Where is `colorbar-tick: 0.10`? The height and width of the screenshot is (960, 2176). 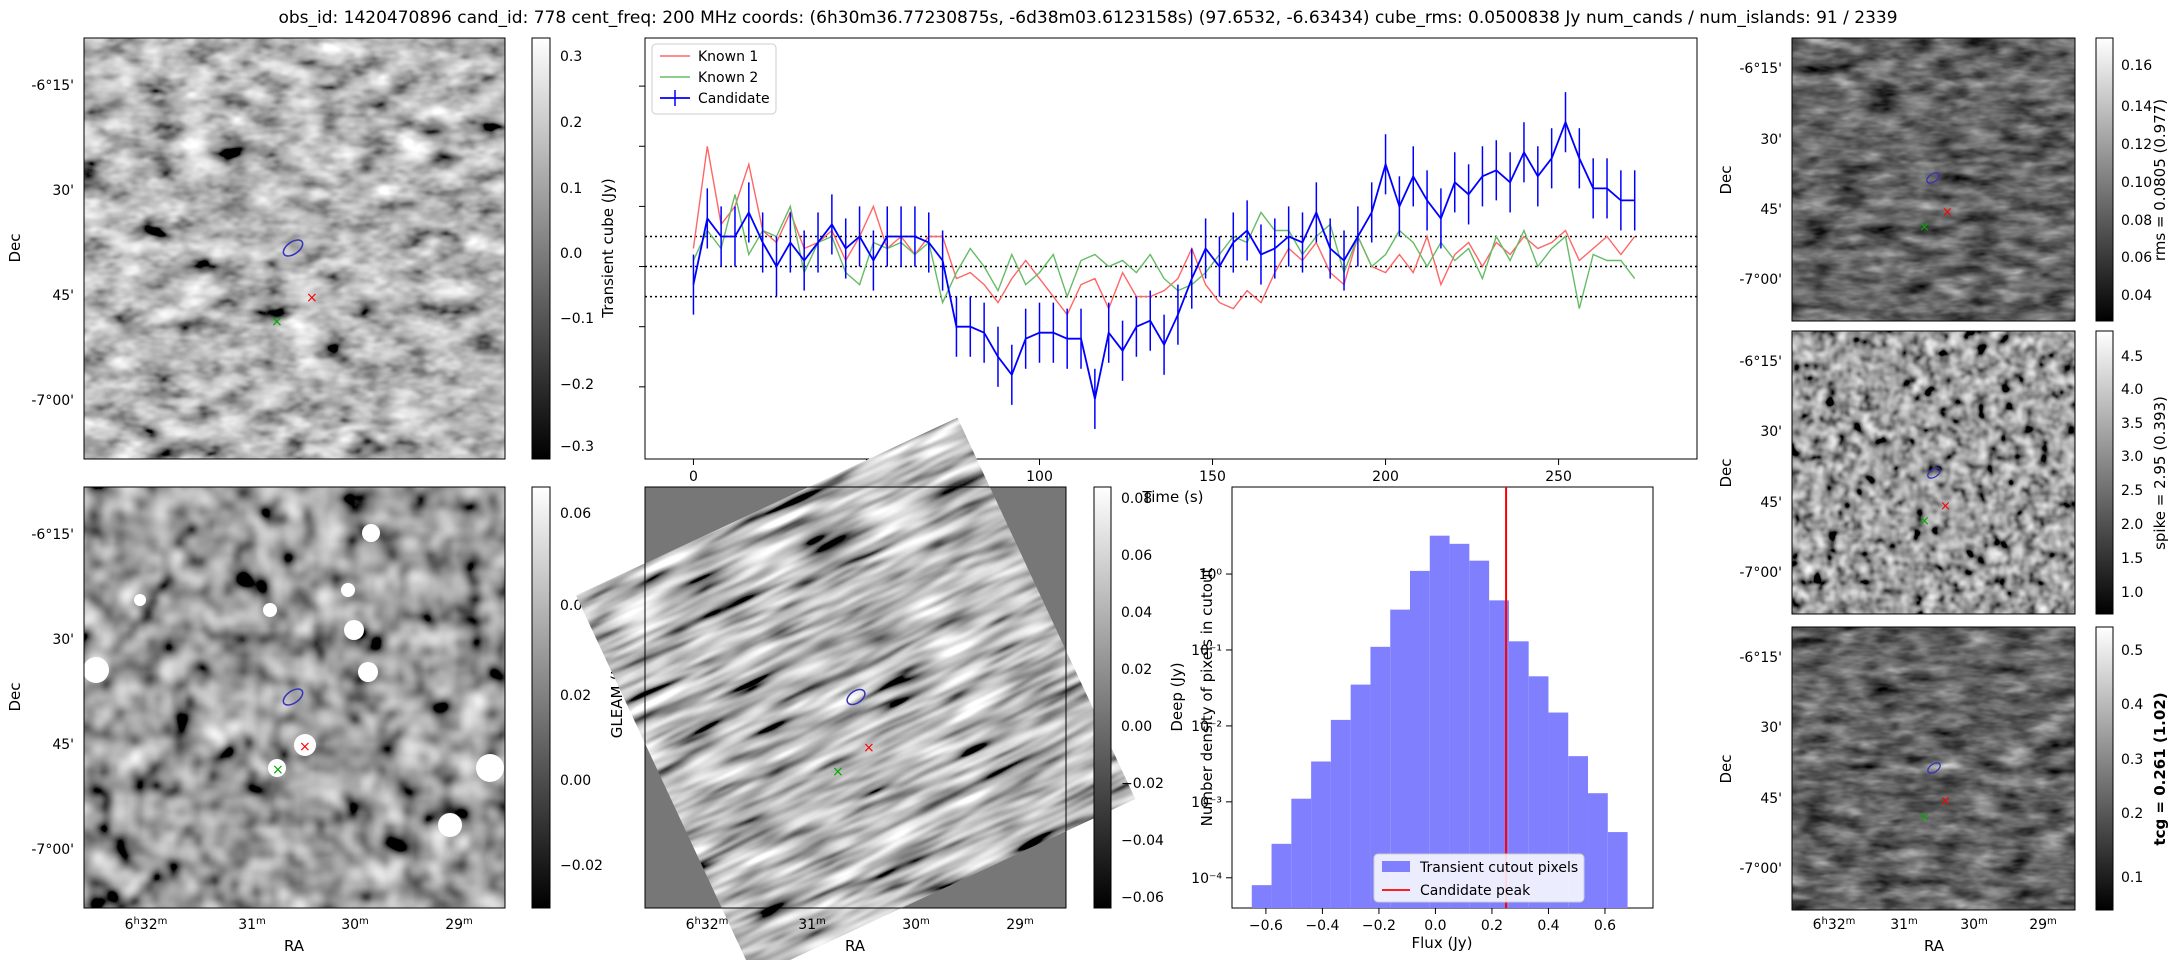
colorbar-tick: 0.10 is located at coordinates (2136, 183).